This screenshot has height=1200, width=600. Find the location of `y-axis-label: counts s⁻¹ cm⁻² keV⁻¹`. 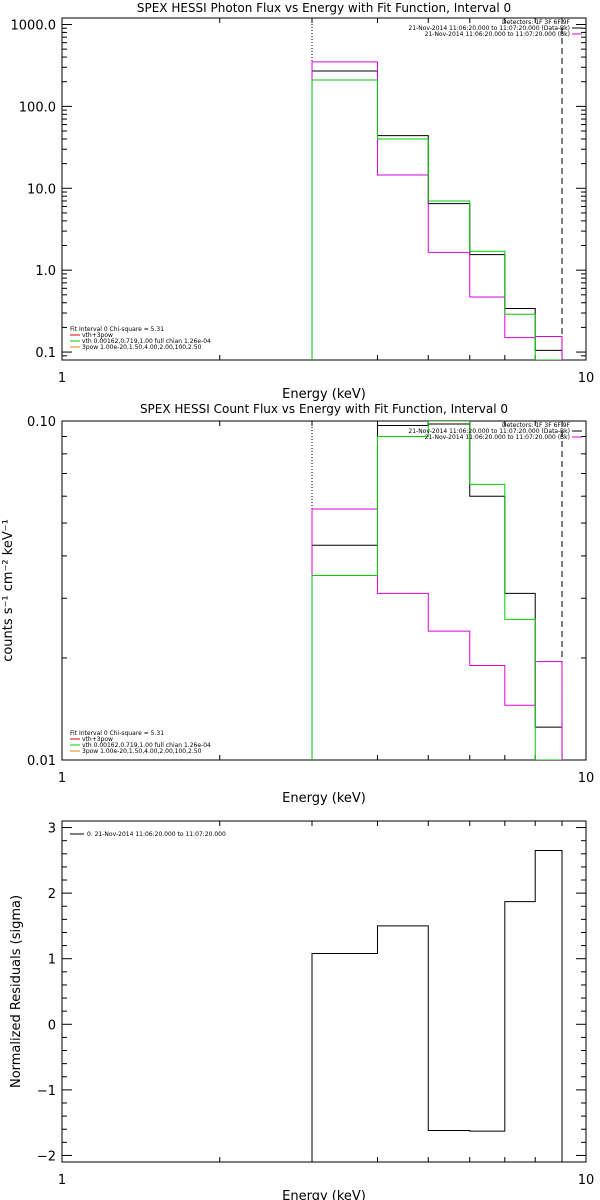

y-axis-label: counts s⁻¹ cm⁻² keV⁻¹ is located at coordinates (8, 590).